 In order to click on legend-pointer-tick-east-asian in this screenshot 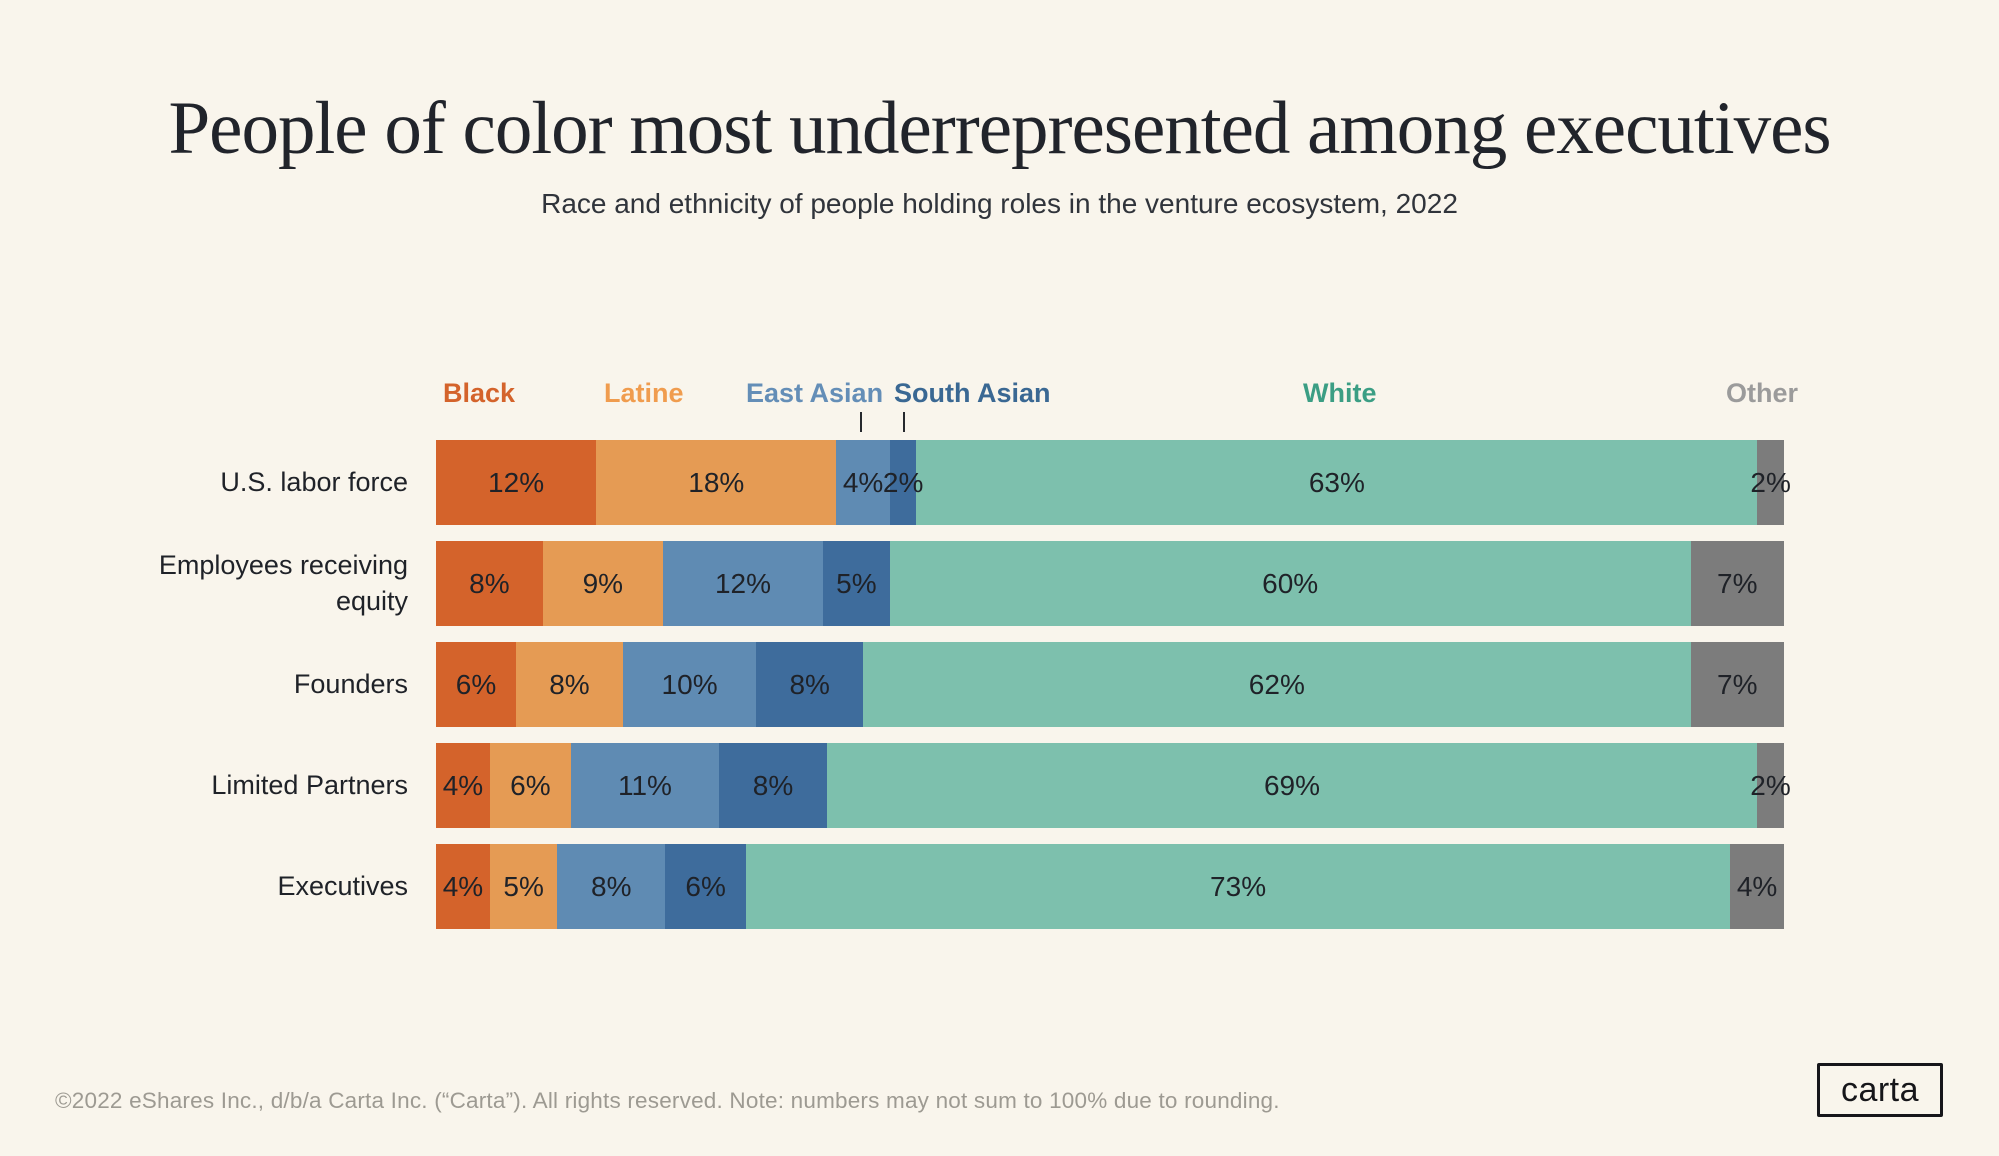, I will do `click(861, 422)`.